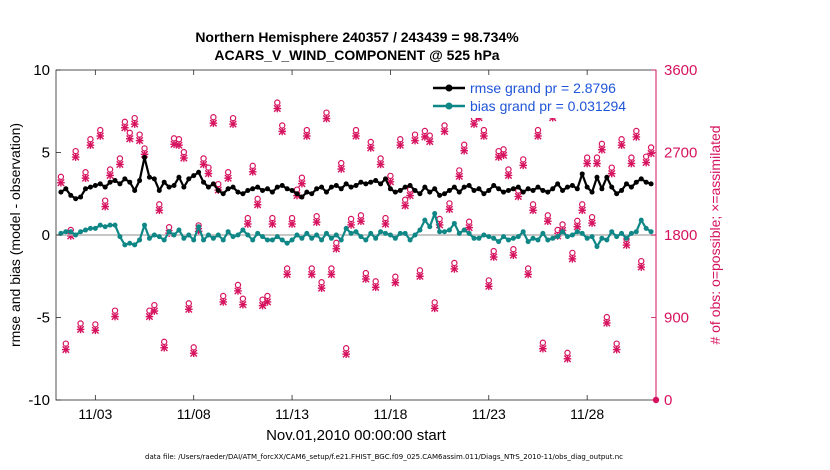 The height and width of the screenshot is (470, 830). I want to click on y-tick-label-left: 0, so click(46, 235).